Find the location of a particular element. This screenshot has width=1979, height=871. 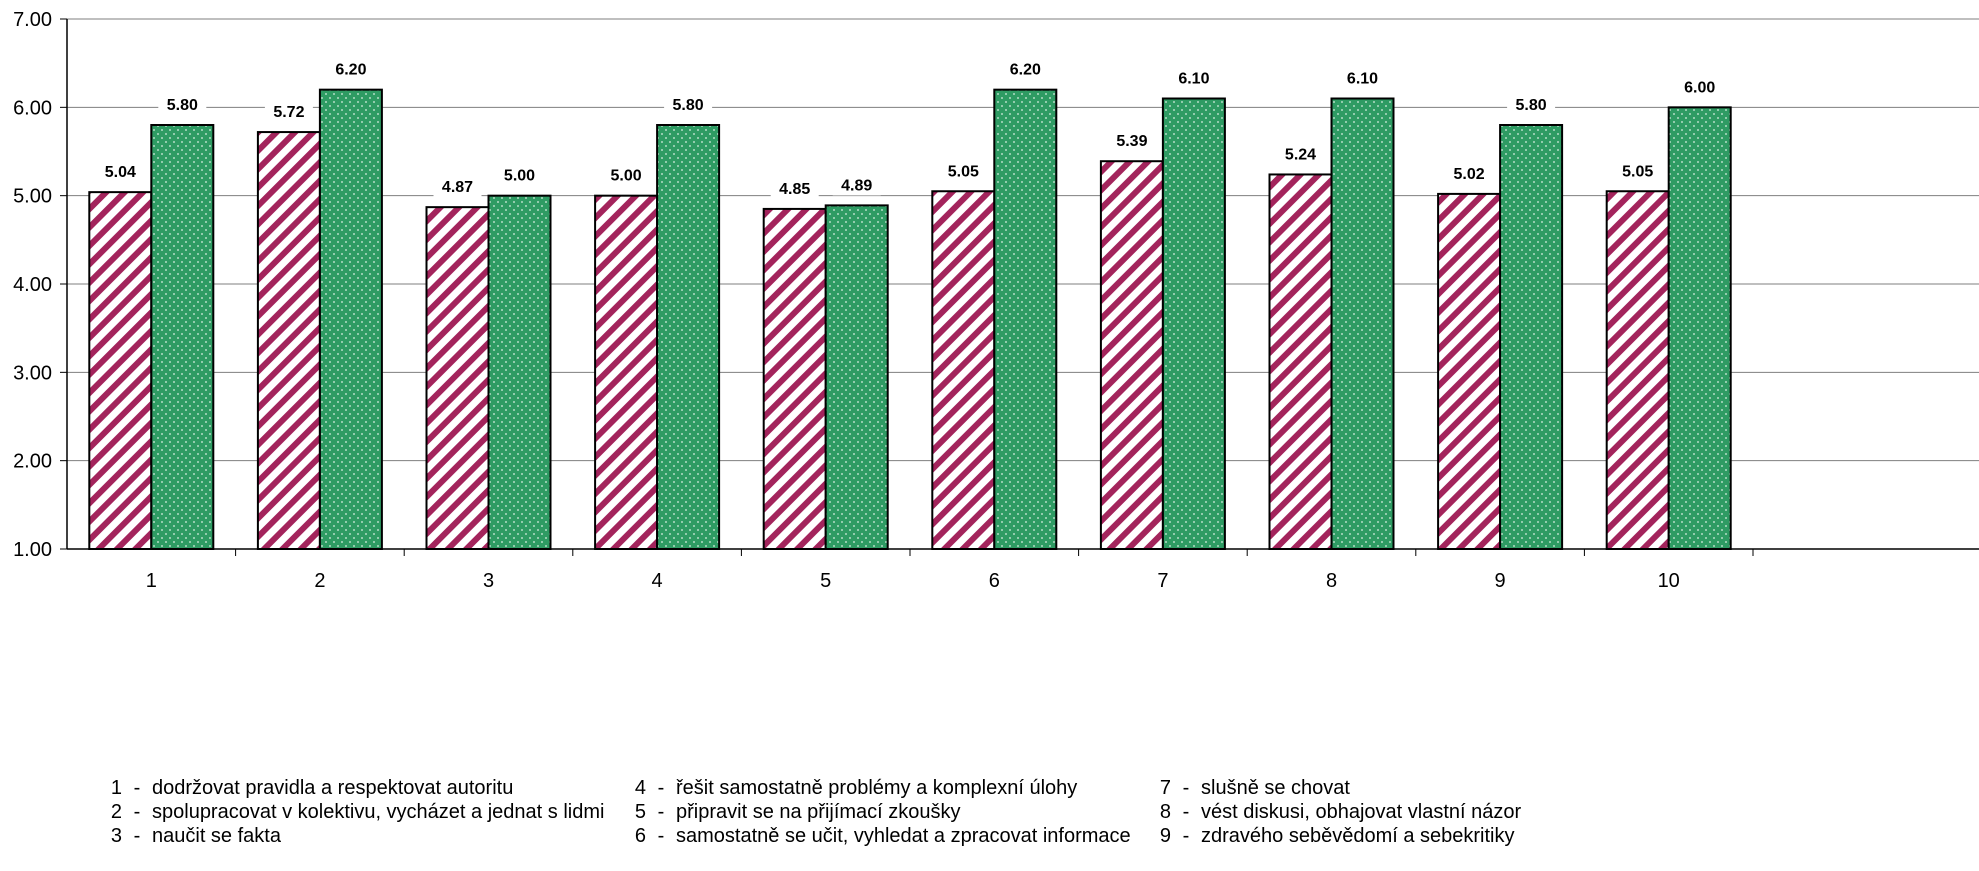

data-label: 5.02 is located at coordinates (1469, 174).